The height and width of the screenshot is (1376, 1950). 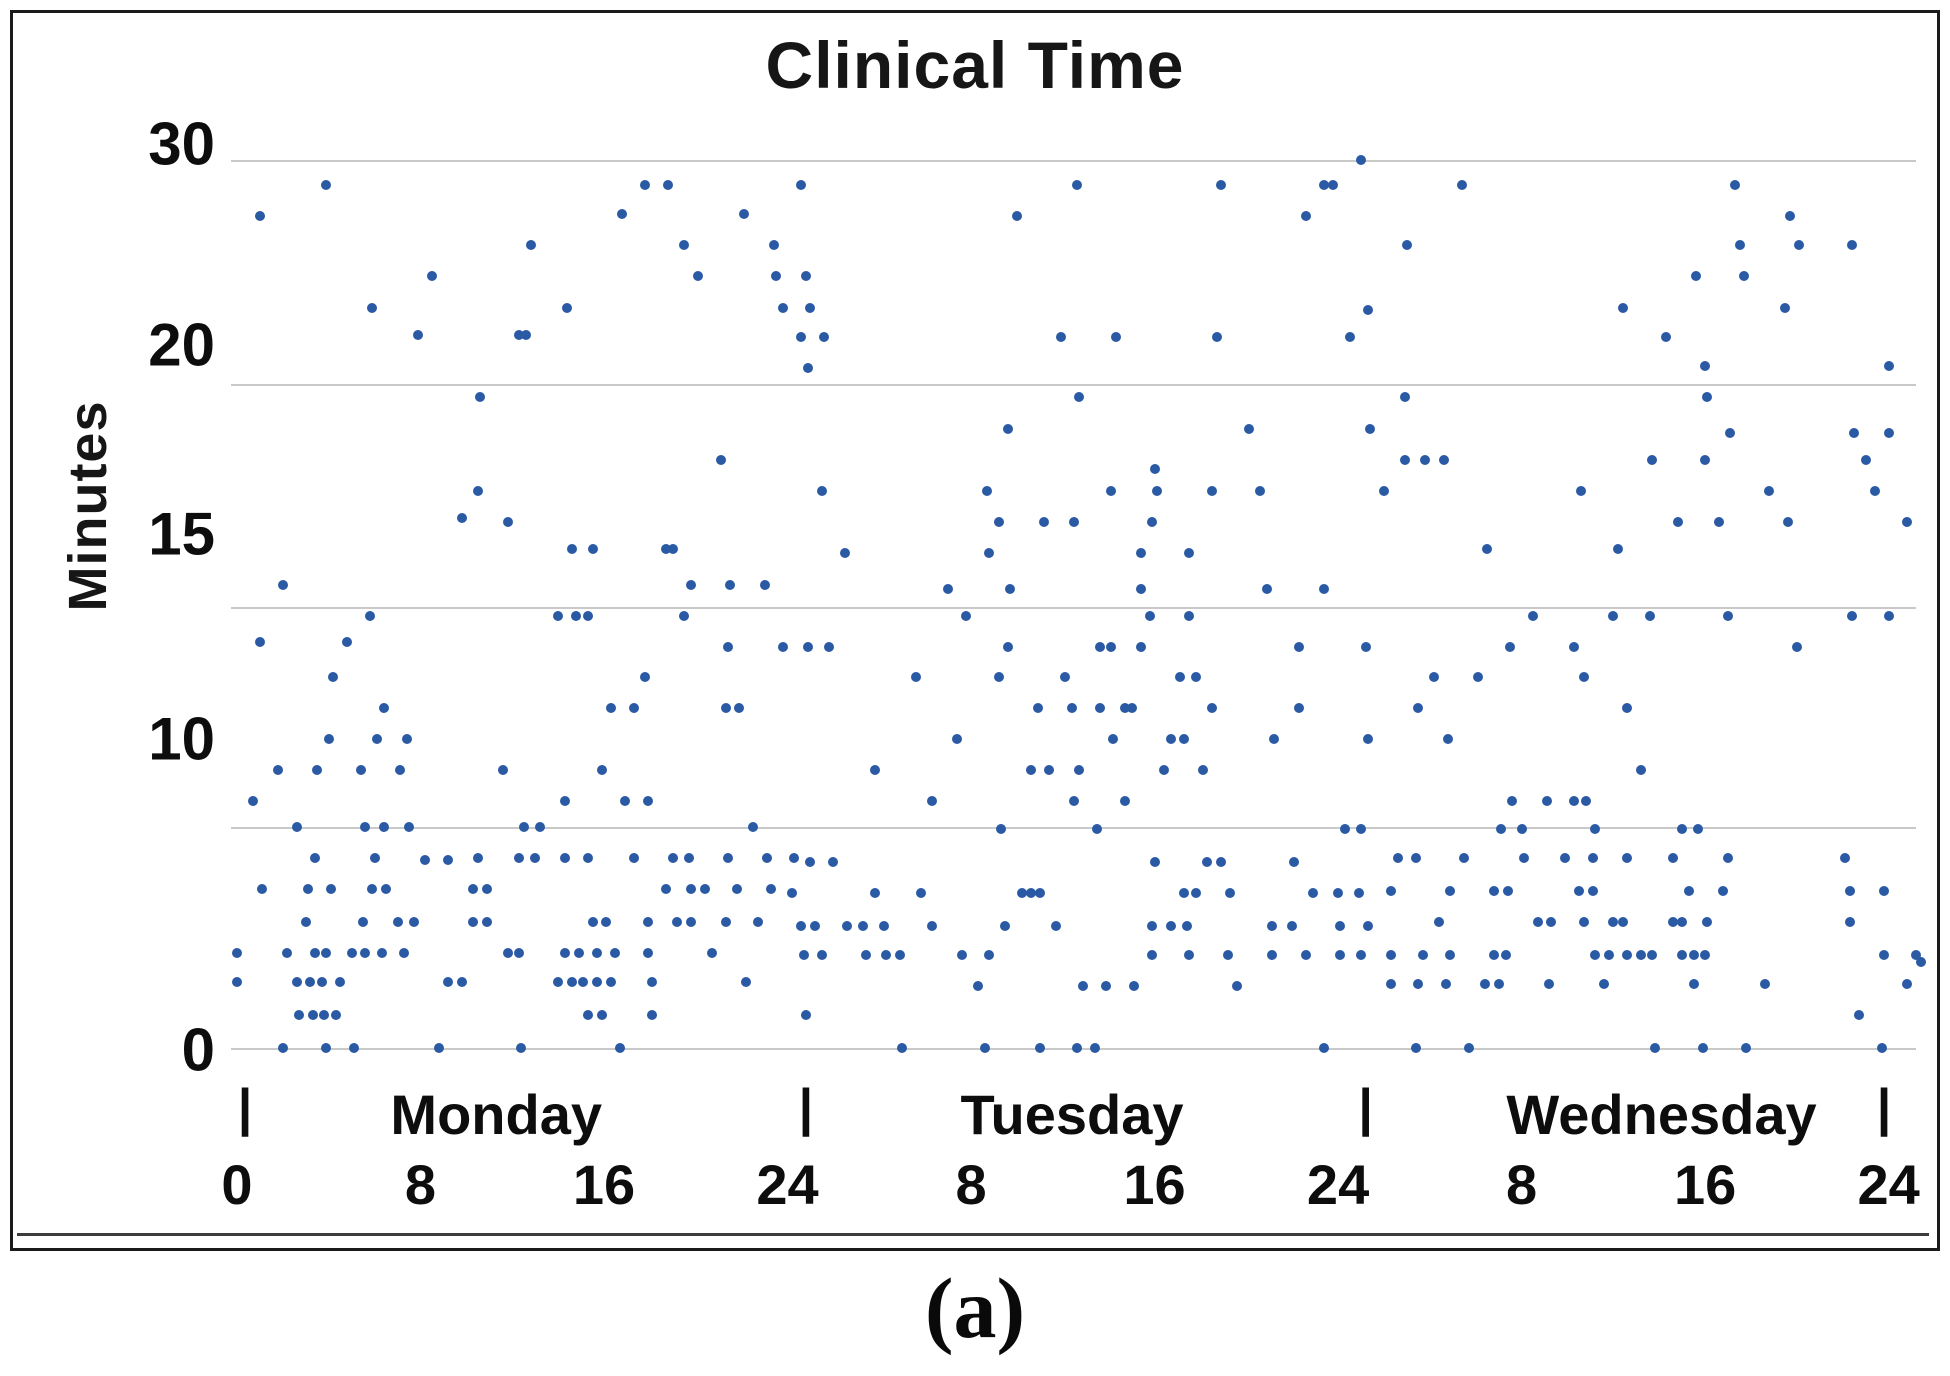 I want to click on y-tick-label-20: 20, so click(x=181, y=345).